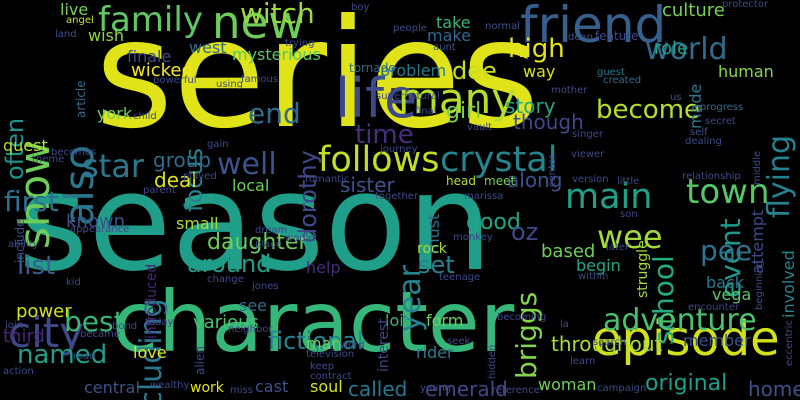 The height and width of the screenshot is (400, 800). Describe the element at coordinates (593, 27) in the screenshot. I see `word-friend: friend` at that location.